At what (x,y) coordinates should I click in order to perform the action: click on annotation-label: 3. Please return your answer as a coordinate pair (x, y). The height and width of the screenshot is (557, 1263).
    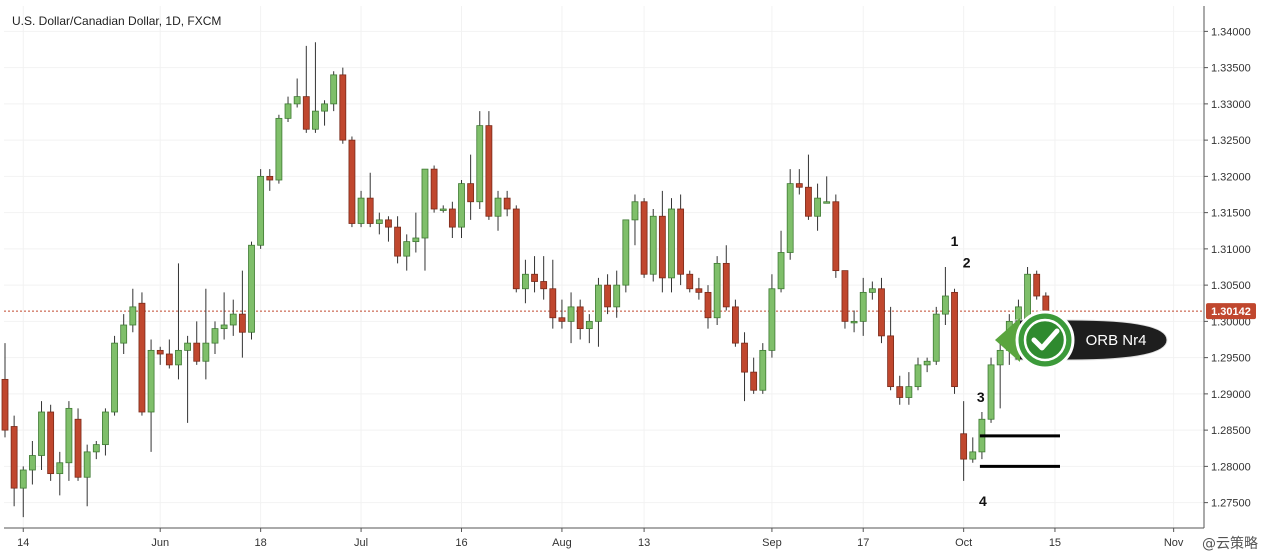
    Looking at the image, I should click on (981, 397).